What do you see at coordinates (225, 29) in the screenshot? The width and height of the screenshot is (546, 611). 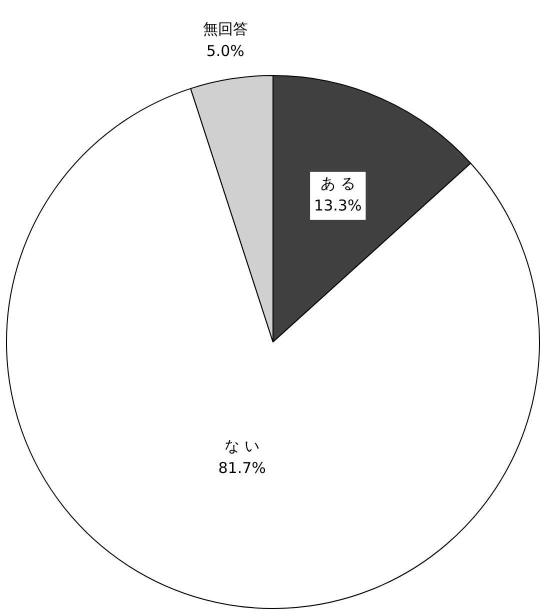 I see `slice-label: 無回答` at bounding box center [225, 29].